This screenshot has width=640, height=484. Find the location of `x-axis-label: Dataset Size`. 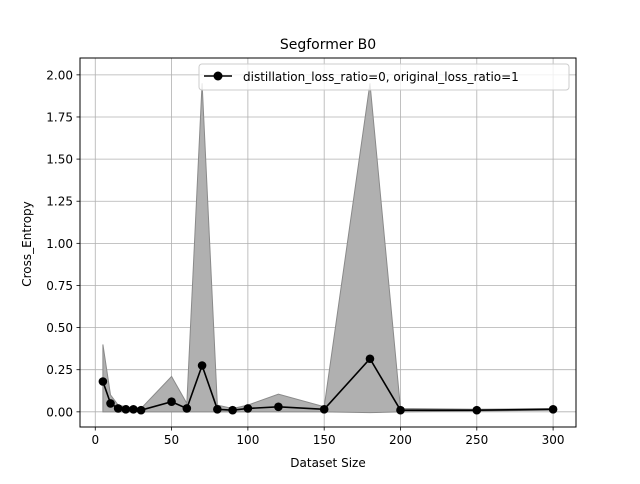

x-axis-label: Dataset Size is located at coordinates (327, 463).